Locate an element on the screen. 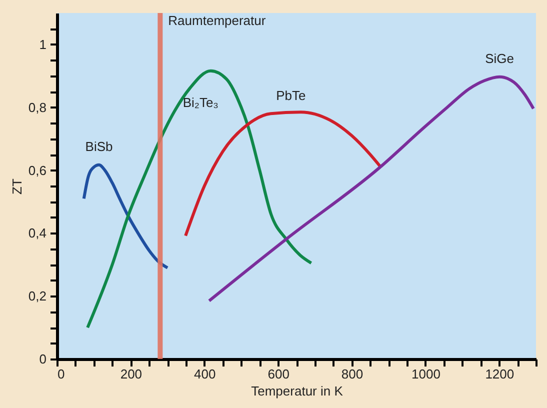  series-label: Bi₂Te₃ is located at coordinates (200, 102).